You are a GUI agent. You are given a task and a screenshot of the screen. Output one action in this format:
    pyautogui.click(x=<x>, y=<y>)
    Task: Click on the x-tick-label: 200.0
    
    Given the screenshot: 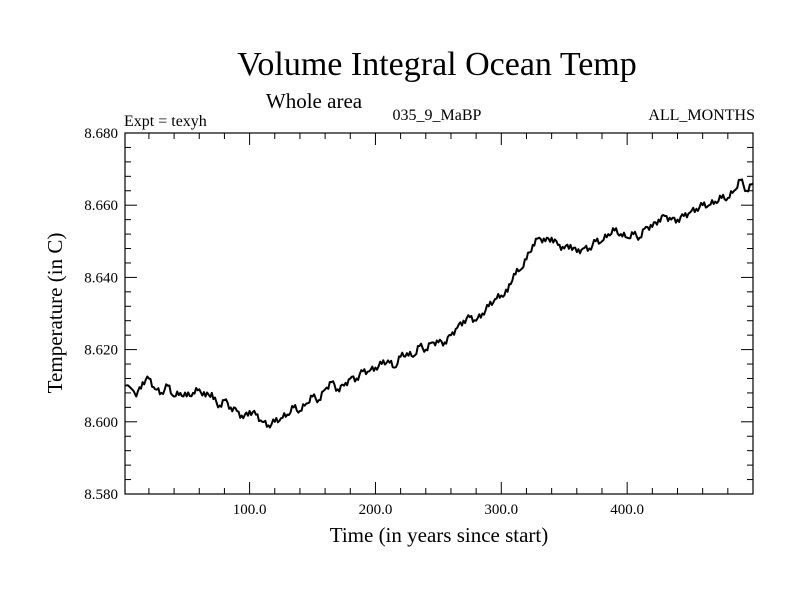 What is the action you would take?
    pyautogui.click(x=376, y=510)
    